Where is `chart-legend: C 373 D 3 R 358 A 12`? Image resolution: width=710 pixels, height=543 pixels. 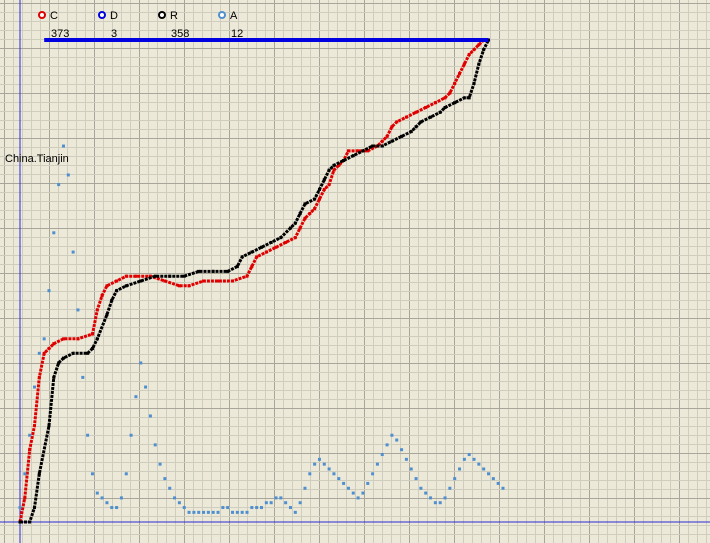 chart-legend: C 373 D 3 R 358 A 12 is located at coordinates (140, 25).